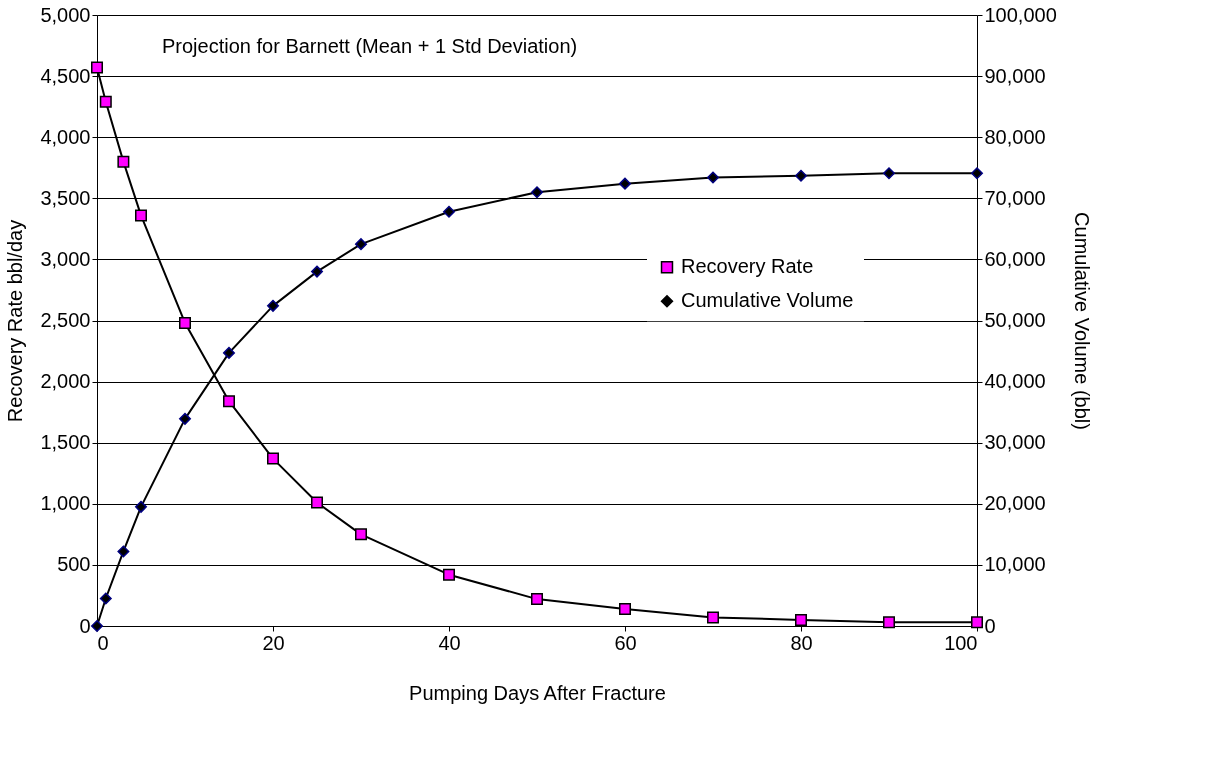  What do you see at coordinates (449, 642) in the screenshot?
I see `x-tick-label: 40` at bounding box center [449, 642].